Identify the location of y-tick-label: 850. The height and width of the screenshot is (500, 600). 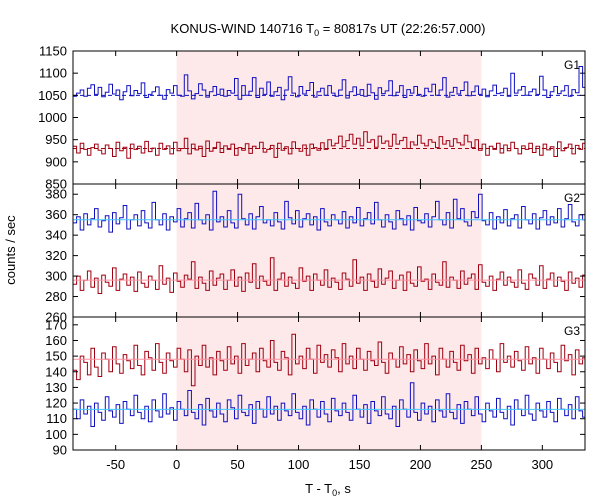
(56, 184).